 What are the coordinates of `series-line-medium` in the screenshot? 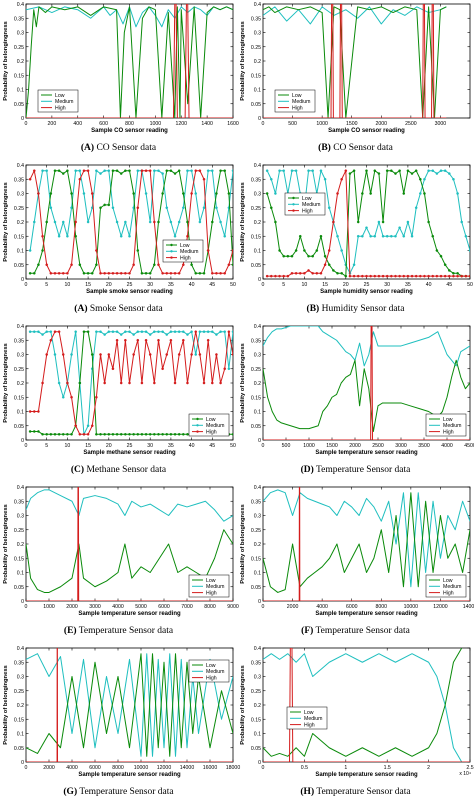 It's located at (366, 538).